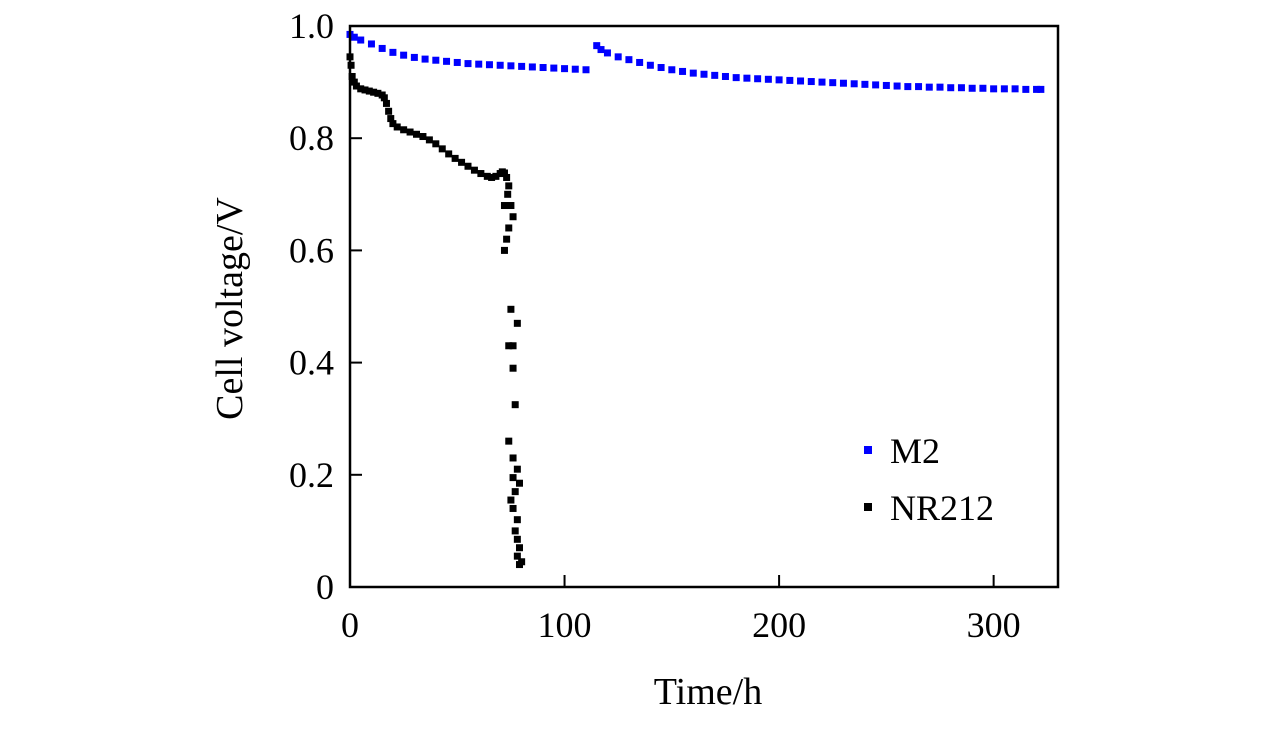 The height and width of the screenshot is (740, 1276). What do you see at coordinates (311, 26) in the screenshot?
I see `y-tick-label: 1.0` at bounding box center [311, 26].